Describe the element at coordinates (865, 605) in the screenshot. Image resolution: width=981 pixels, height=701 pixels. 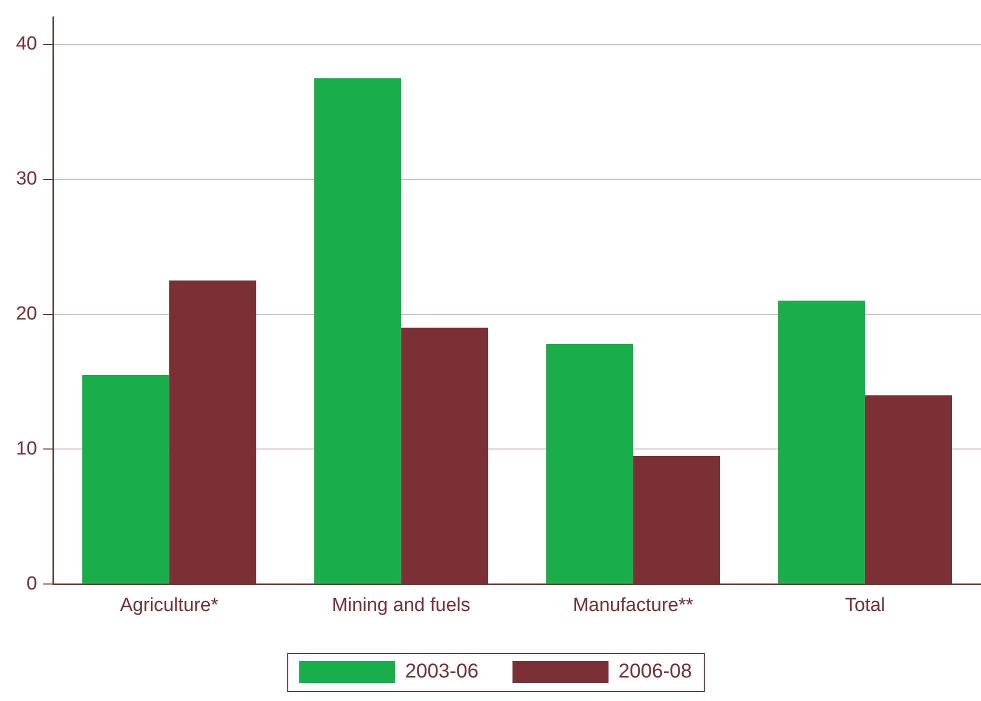
I see `x-tick-label: Total` at that location.